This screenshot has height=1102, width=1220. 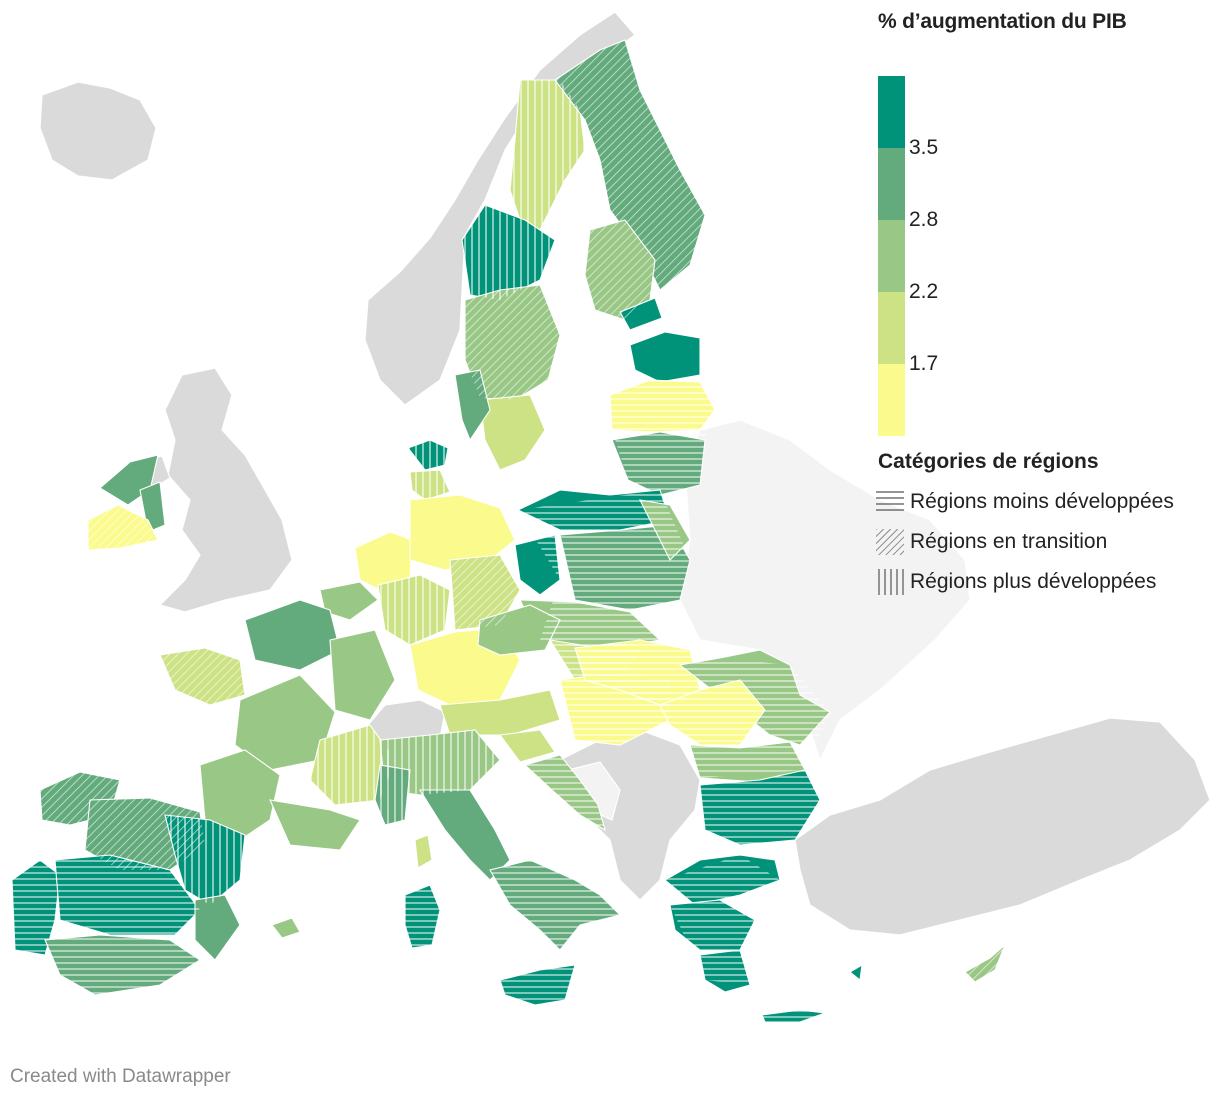 I want to click on horizontal-lines-icon, so click(x=890, y=502).